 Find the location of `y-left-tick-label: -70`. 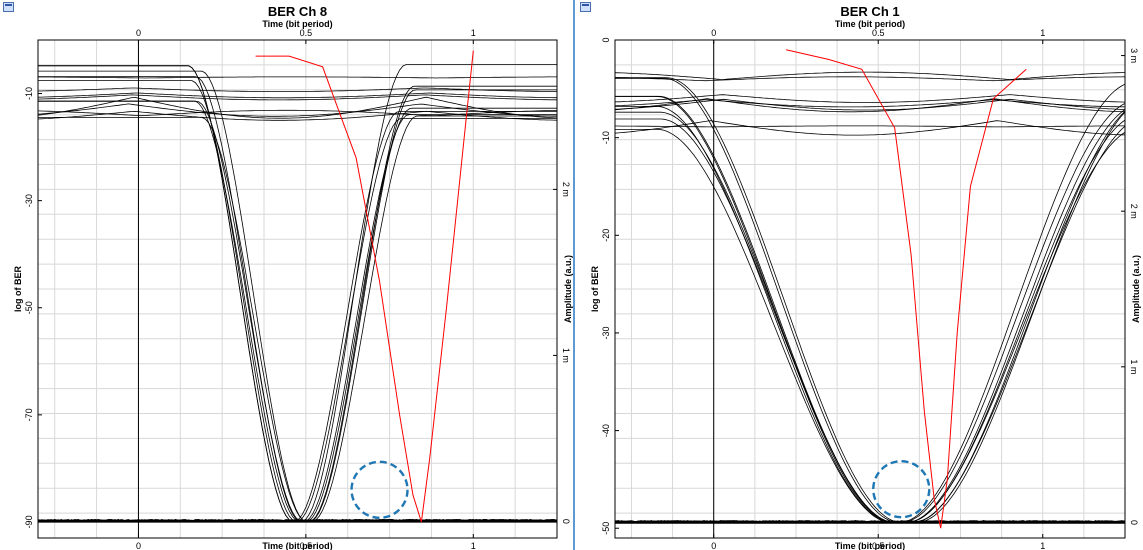

y-left-tick-label: -70 is located at coordinates (29, 414).